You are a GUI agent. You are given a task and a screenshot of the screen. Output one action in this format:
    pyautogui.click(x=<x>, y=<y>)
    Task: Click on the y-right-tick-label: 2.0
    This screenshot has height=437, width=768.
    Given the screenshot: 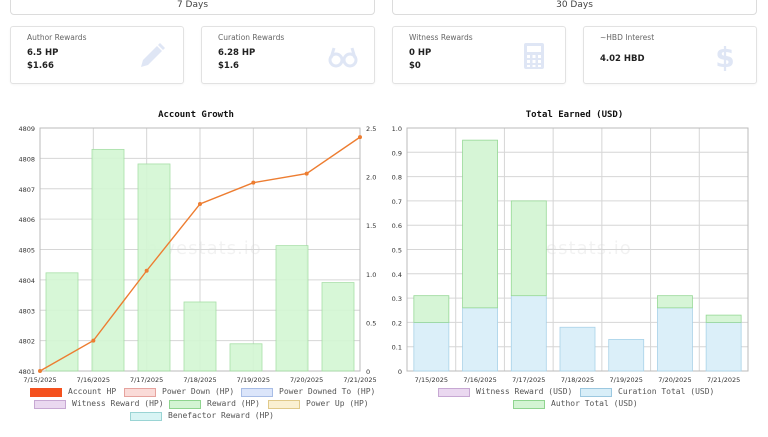 What is the action you would take?
    pyautogui.click(x=371, y=178)
    